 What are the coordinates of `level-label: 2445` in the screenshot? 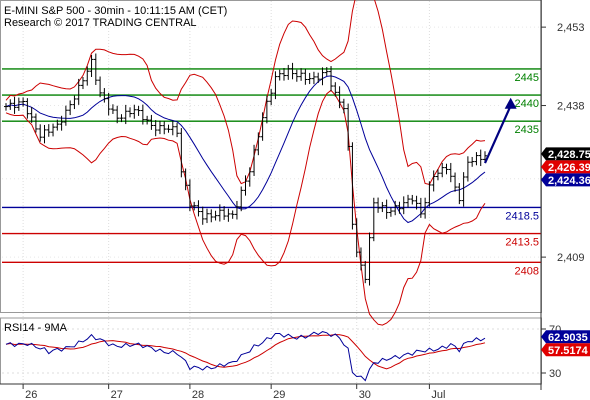 It's located at (527, 78).